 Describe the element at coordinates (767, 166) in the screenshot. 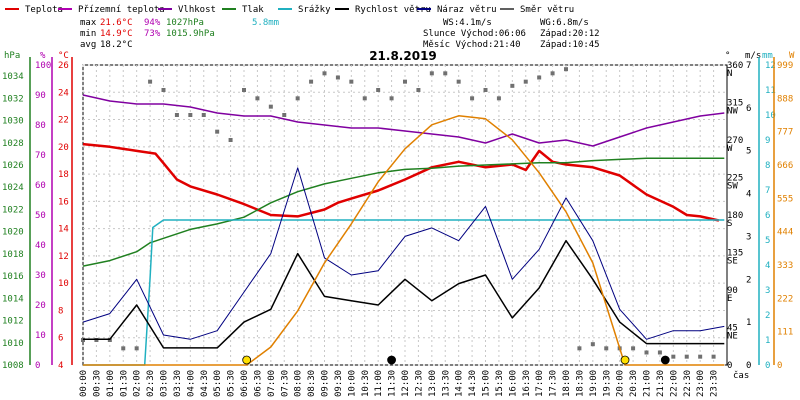

I see `axis-tick-mm: 8` at that location.